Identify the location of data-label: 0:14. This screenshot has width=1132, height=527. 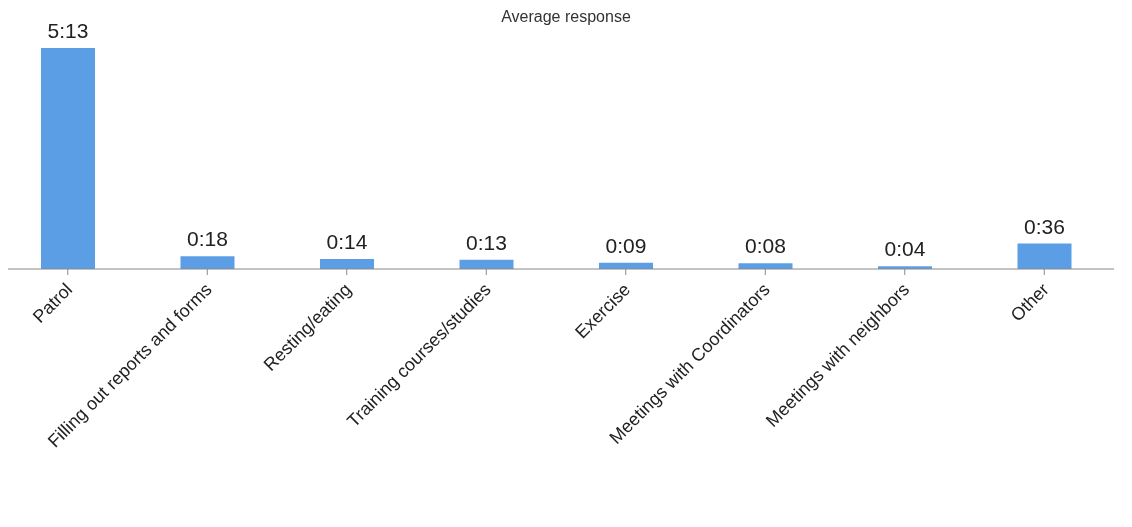
(347, 242).